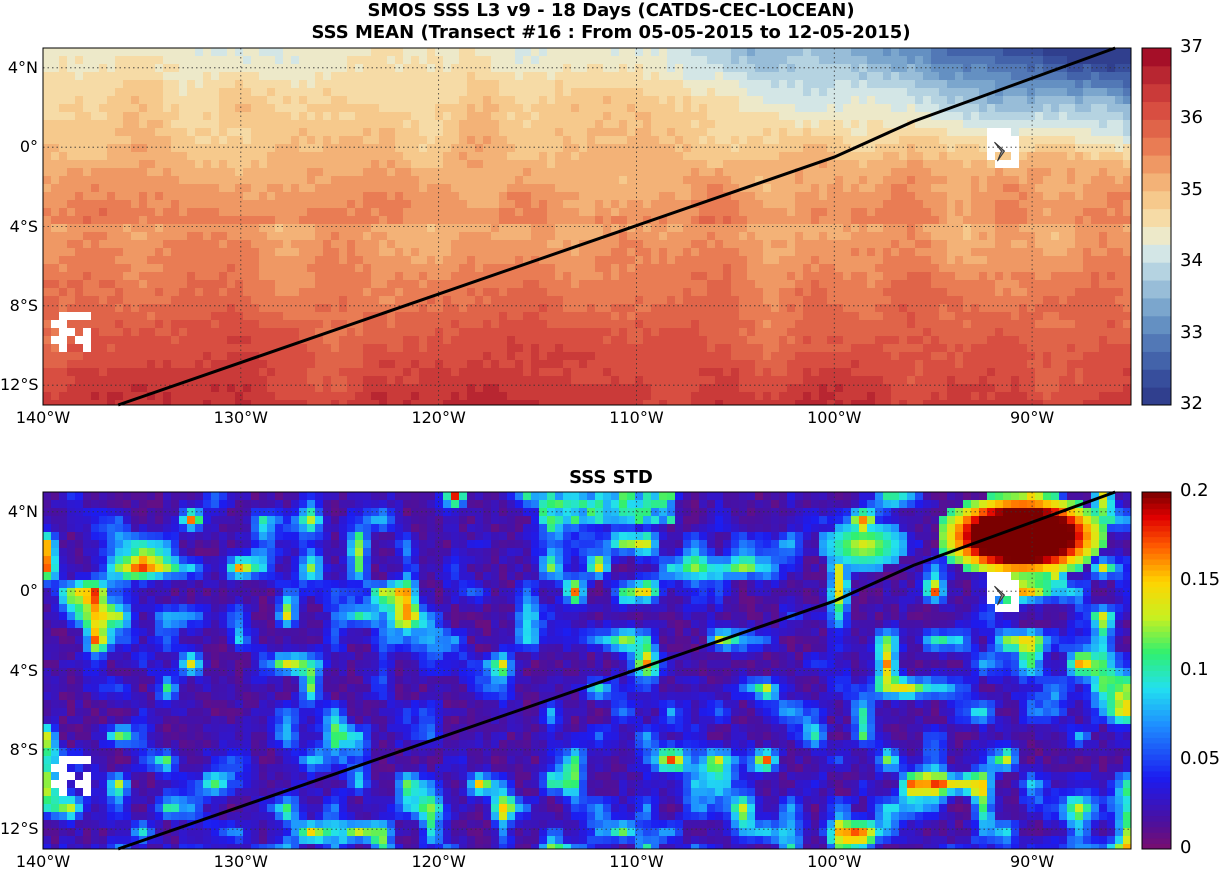 This screenshot has width=1222, height=871. I want to click on colorbar-tick-label: 0.2, so click(1194, 490).